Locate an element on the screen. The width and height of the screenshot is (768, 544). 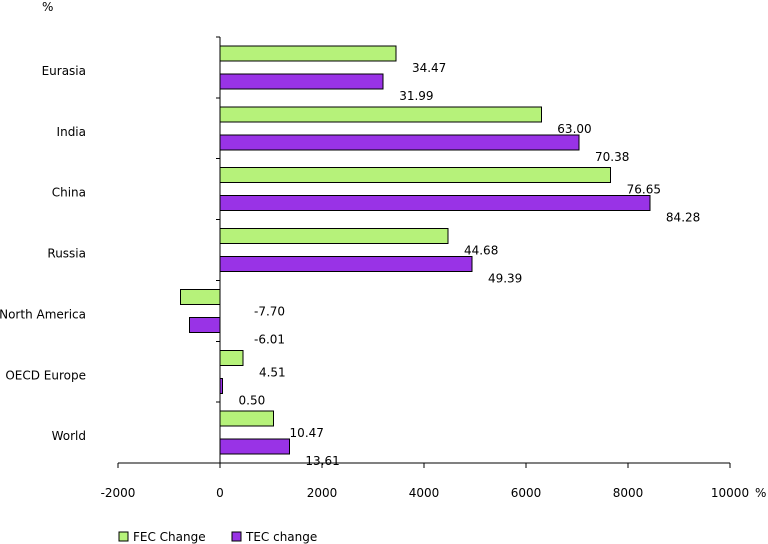
category-label-world: World is located at coordinates (69, 436).